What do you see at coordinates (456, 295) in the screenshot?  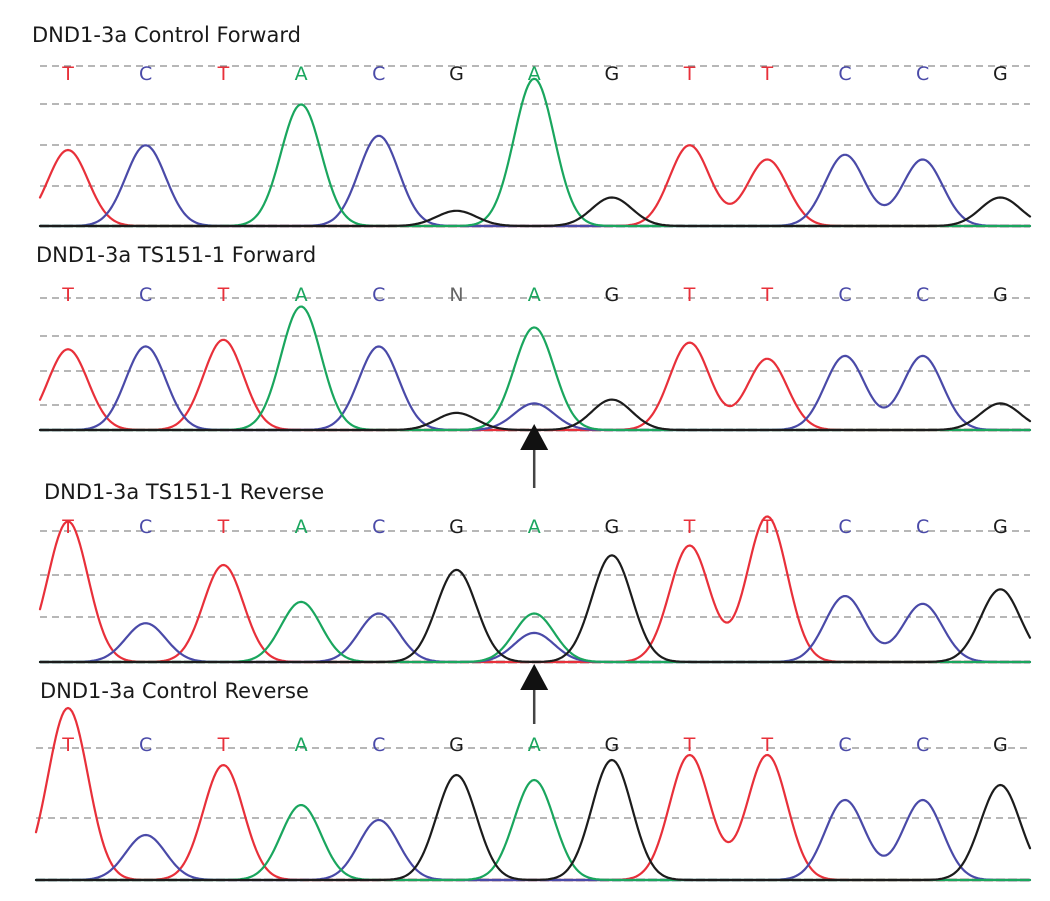 I see `base-call-label: N` at bounding box center [456, 295].